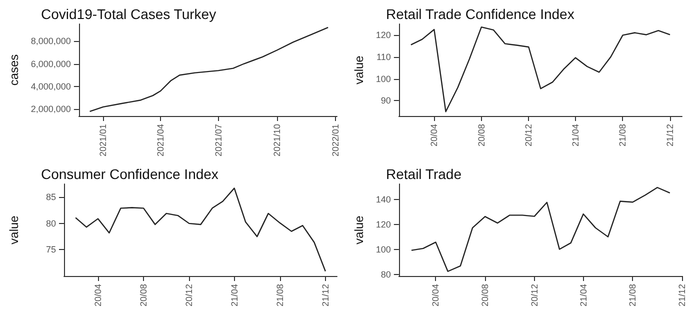  What do you see at coordinates (480, 14) in the screenshot?
I see `chart-title: Retail Trade Confidence Index` at bounding box center [480, 14].